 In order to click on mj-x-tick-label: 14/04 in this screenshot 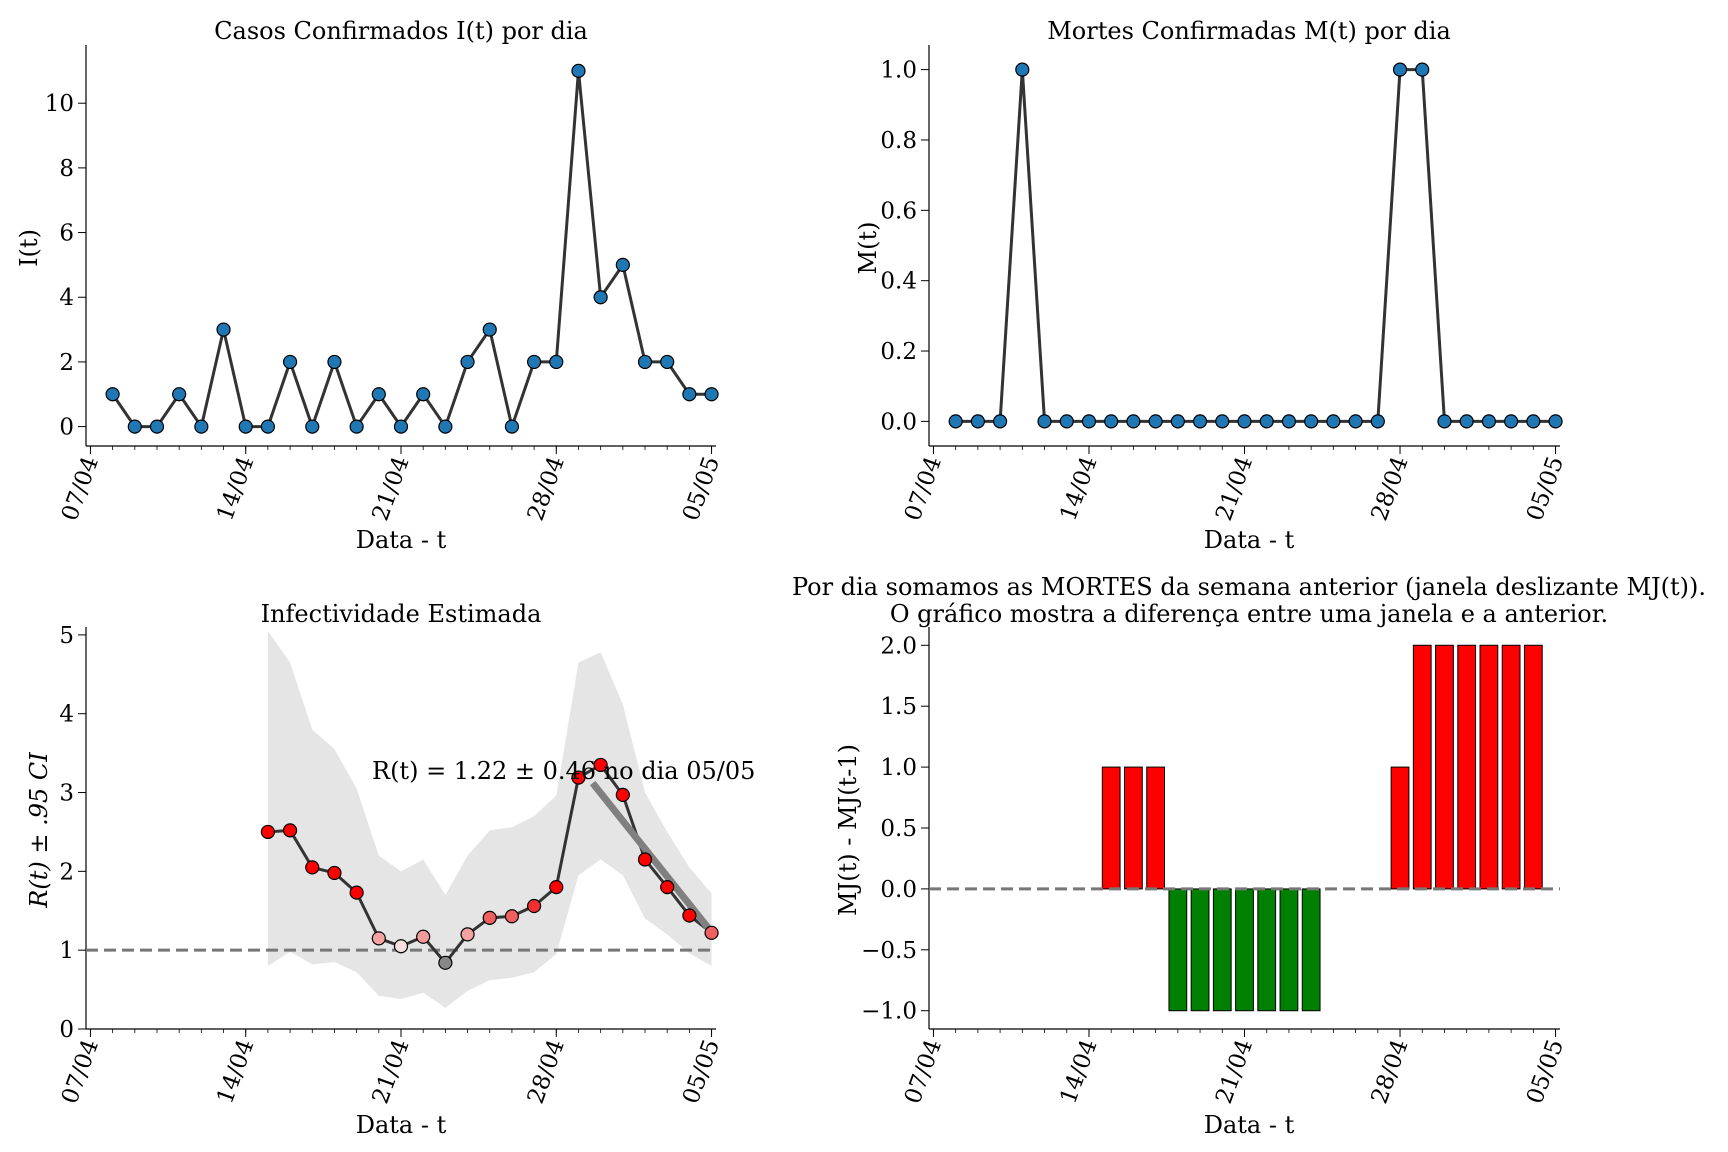, I will do `click(1079, 1071)`.